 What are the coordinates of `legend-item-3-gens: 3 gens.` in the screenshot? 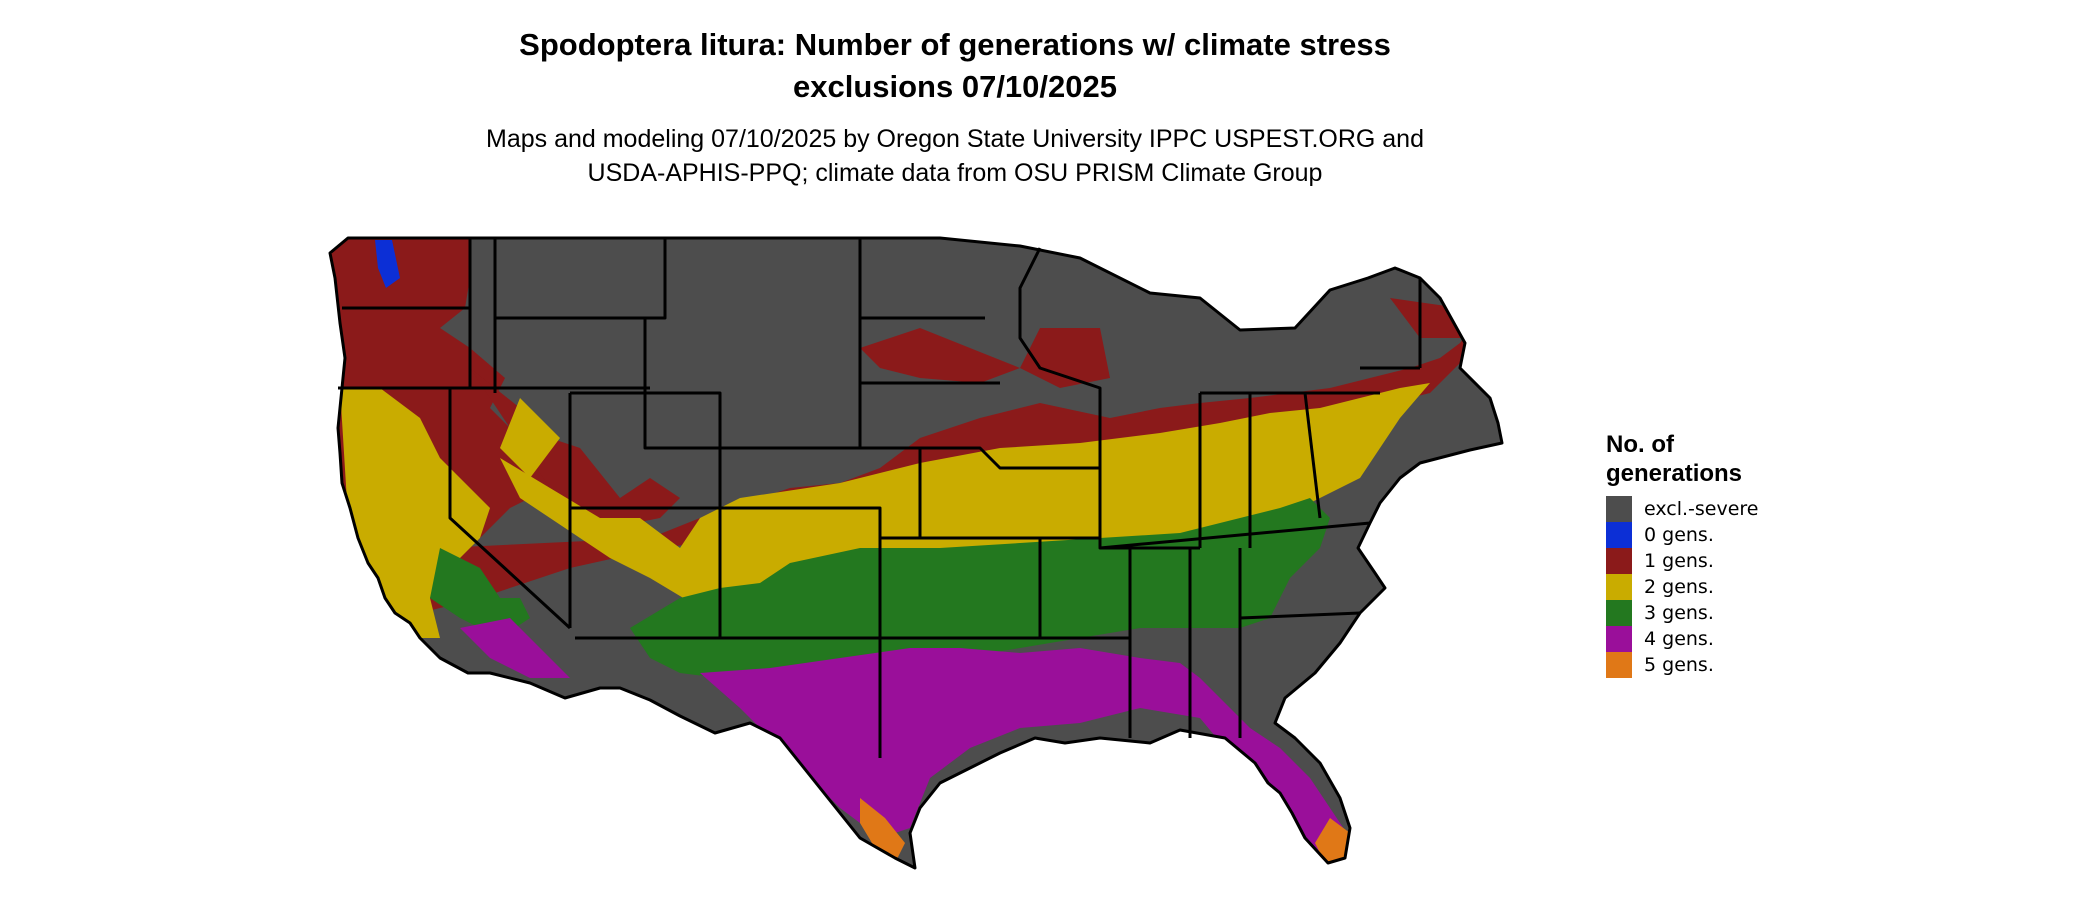 It's located at (1706, 613).